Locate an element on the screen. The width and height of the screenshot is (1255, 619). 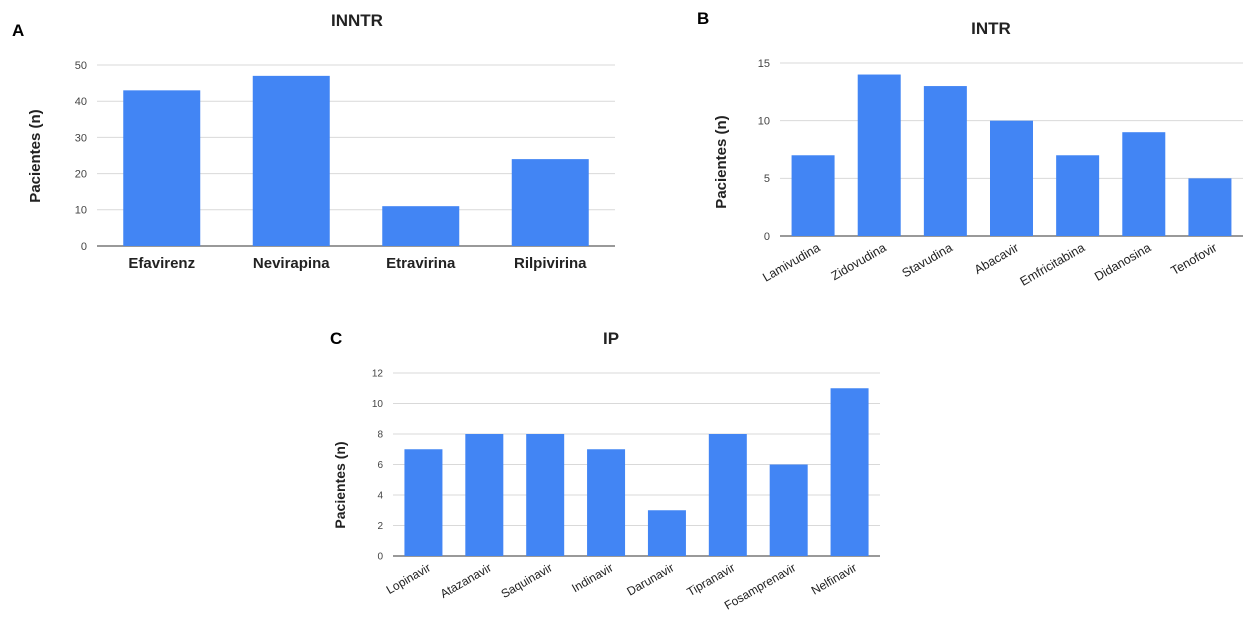
x-tick-label-b-zidovudina: Zidovudina is located at coordinates (859, 261).